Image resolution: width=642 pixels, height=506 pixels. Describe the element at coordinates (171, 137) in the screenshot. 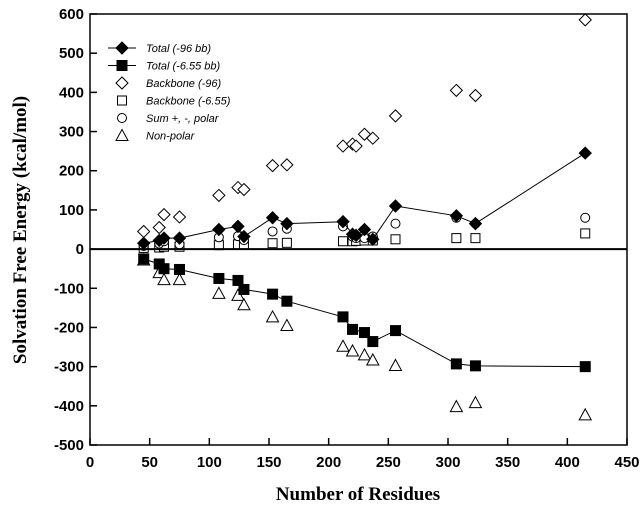

I see `legend-label: Non-polar` at that location.